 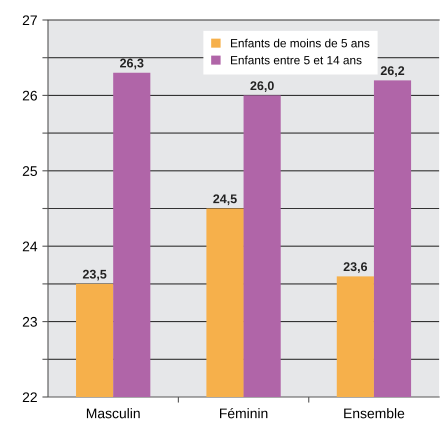 What do you see at coordinates (374, 413) in the screenshot?
I see `x-tick-label: Ensemble` at bounding box center [374, 413].